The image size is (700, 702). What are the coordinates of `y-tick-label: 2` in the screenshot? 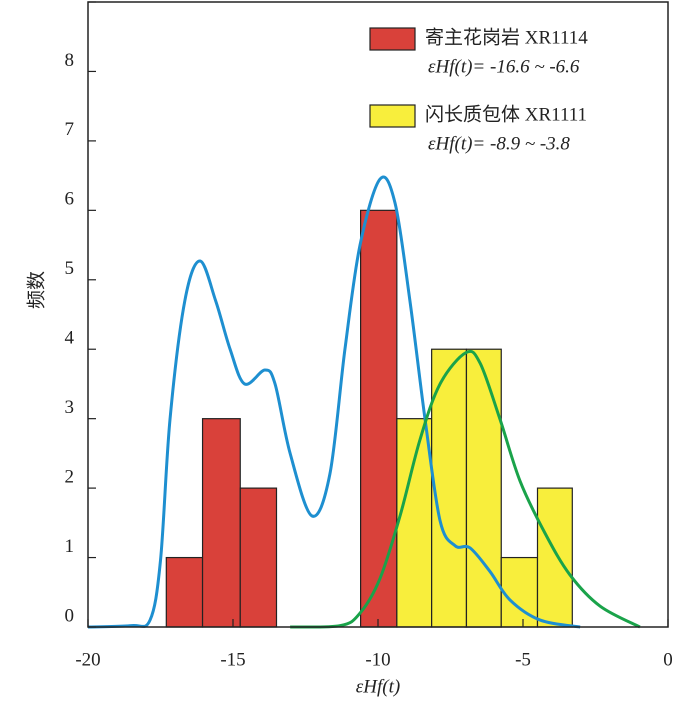 It's located at (70, 476).